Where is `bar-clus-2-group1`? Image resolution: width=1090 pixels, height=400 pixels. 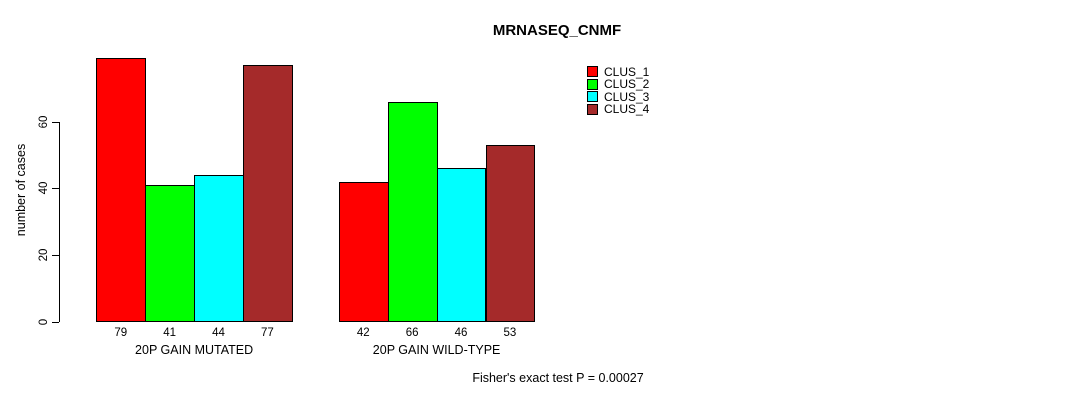
bar-clus-2-group1 is located at coordinates (170, 253).